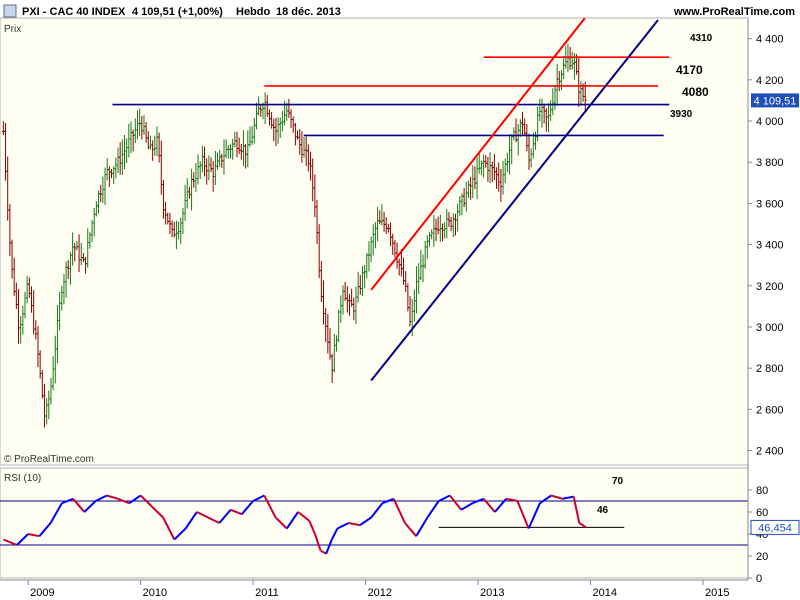 The width and height of the screenshot is (800, 600). I want to click on period-label: Hebdo, so click(253, 12).